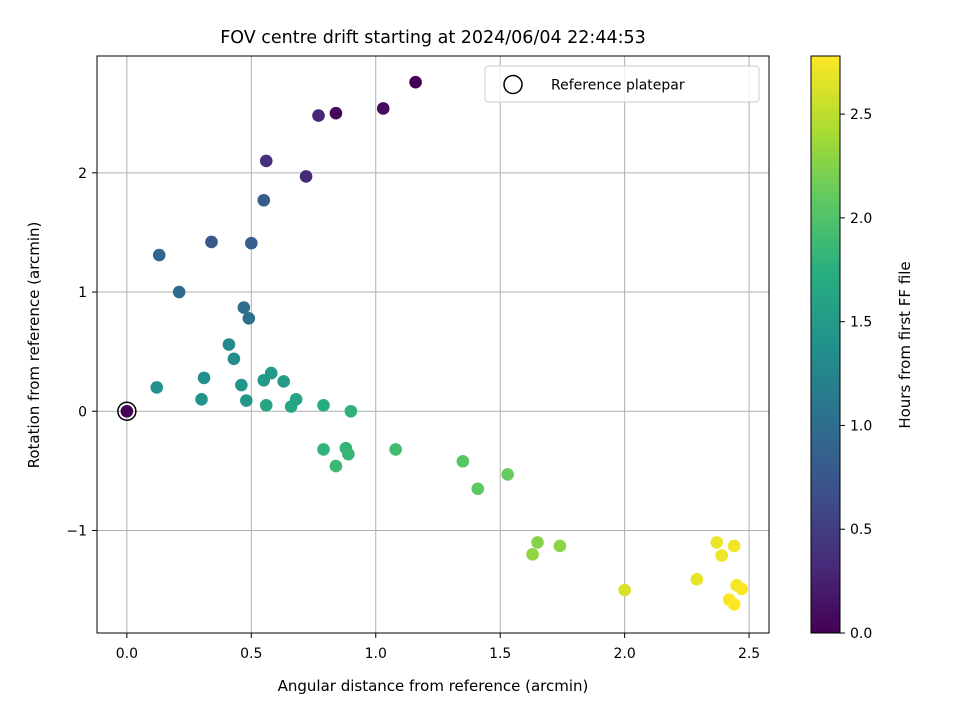  What do you see at coordinates (438, 647) in the screenshot?
I see `x-axis-ticks: 0.0 0.5 1.0 1.5 2.0 2.5` at bounding box center [438, 647].